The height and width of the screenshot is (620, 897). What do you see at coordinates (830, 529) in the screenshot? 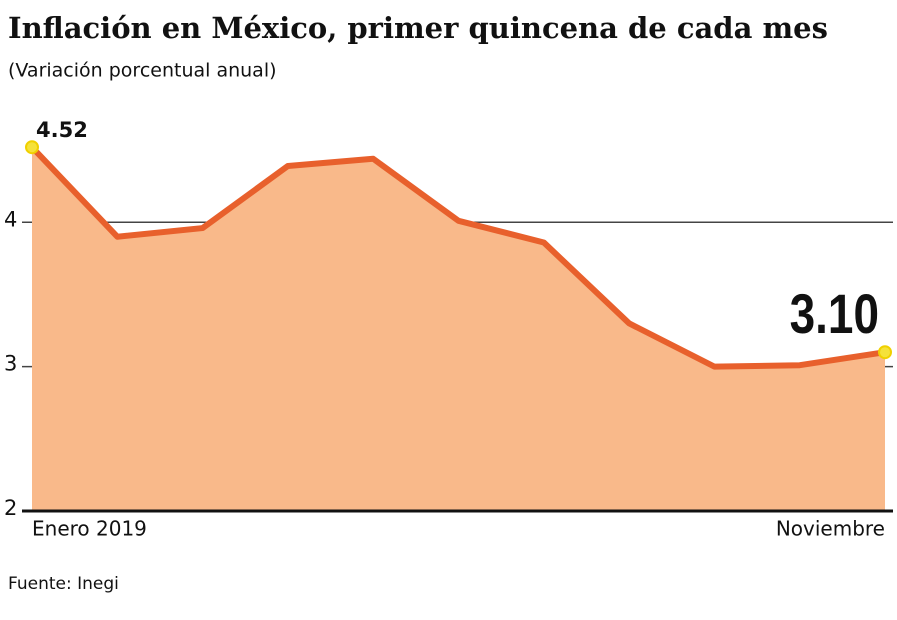
I see `x-tick-label: Noviembre` at bounding box center [830, 529].